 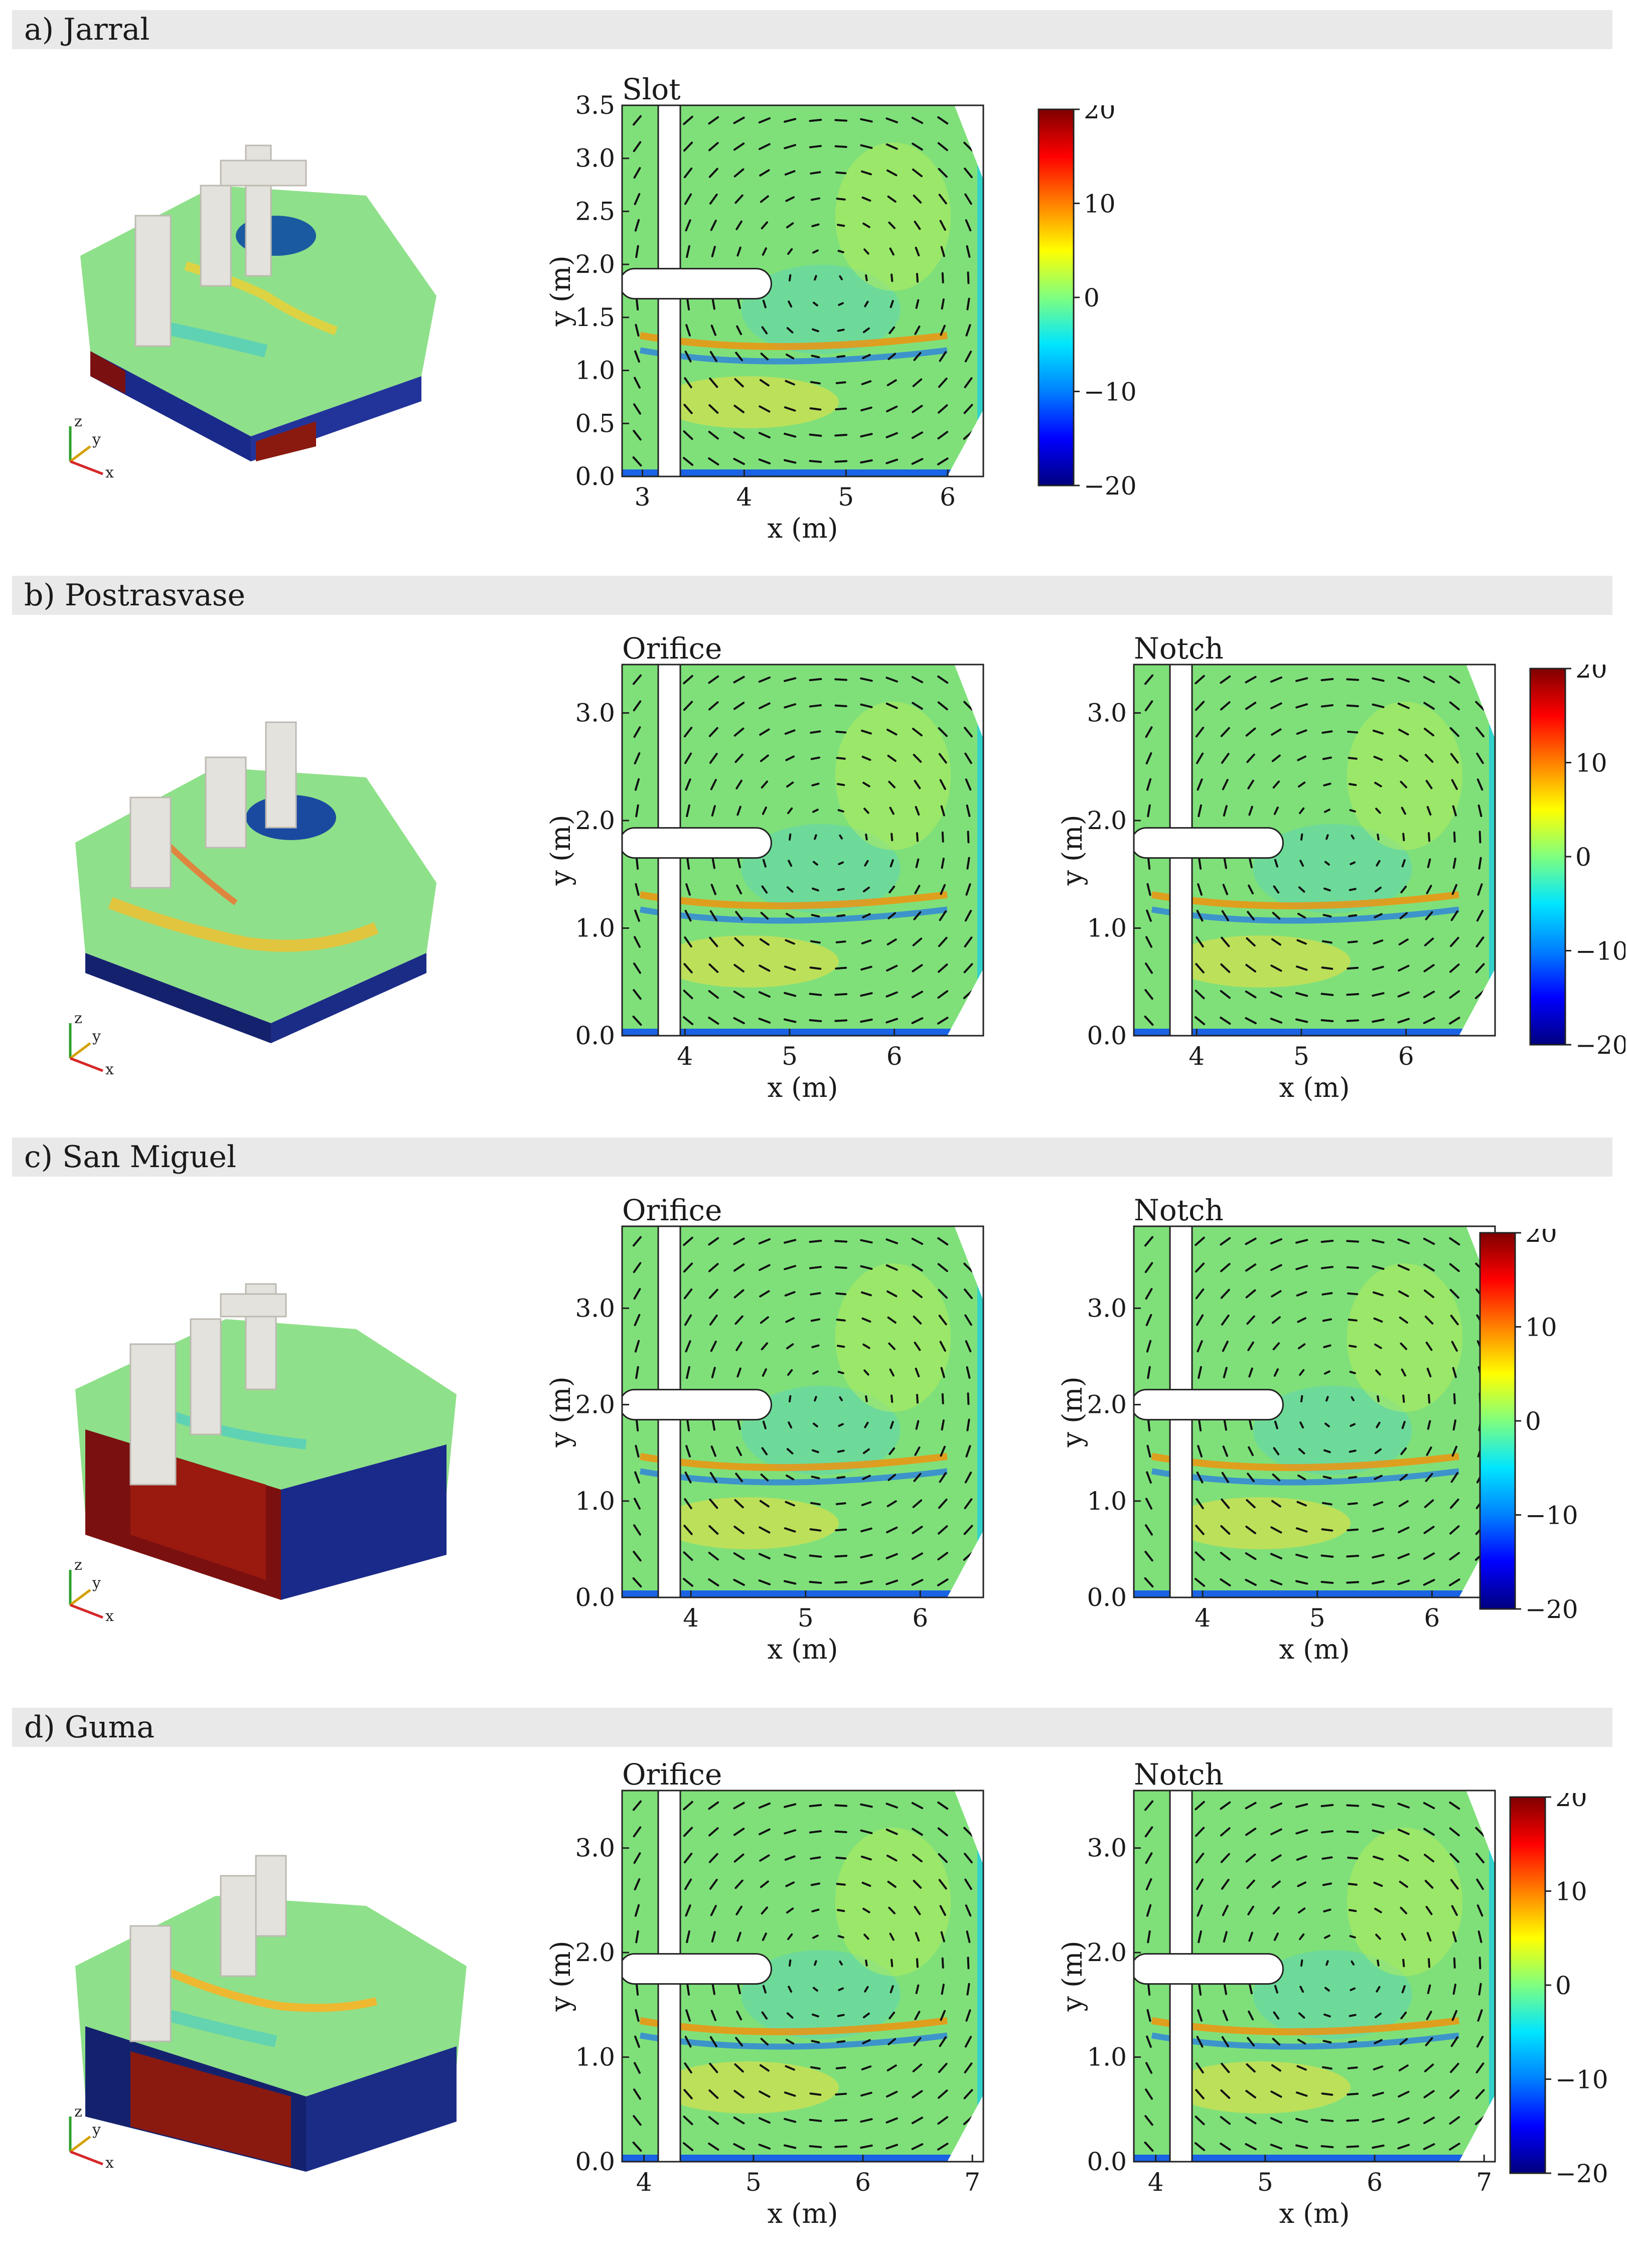 I want to click on axis-x-label: x, so click(x=110, y=1069).